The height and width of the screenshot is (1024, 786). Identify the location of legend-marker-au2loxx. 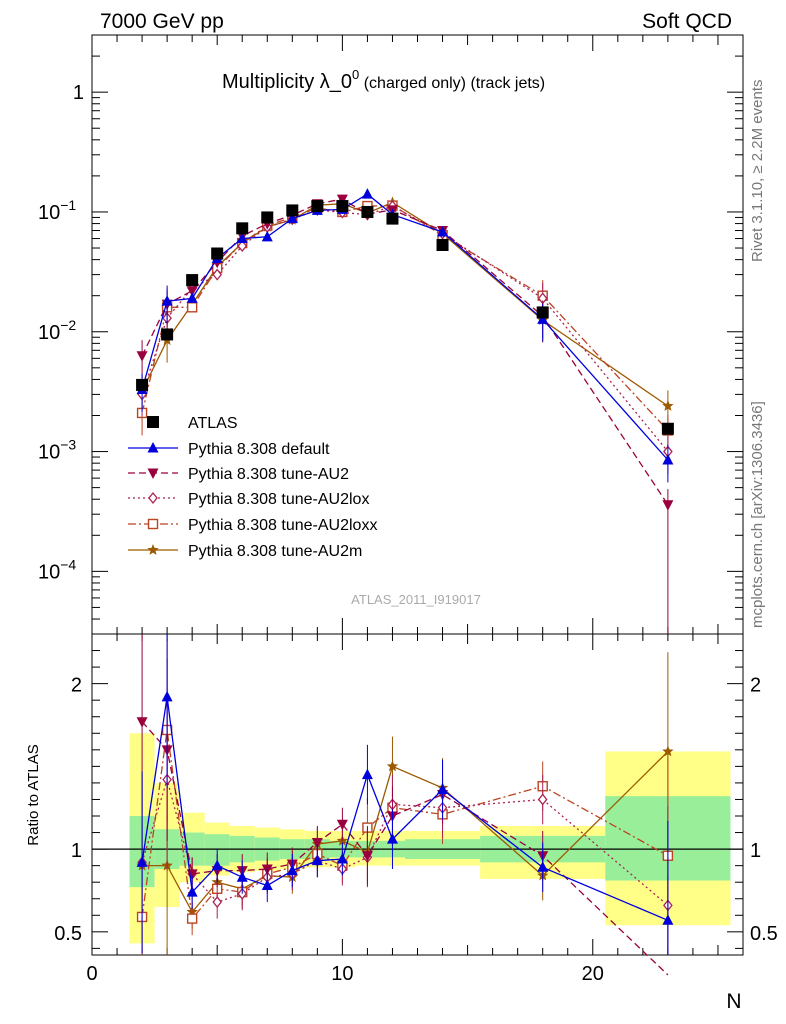
(153, 524).